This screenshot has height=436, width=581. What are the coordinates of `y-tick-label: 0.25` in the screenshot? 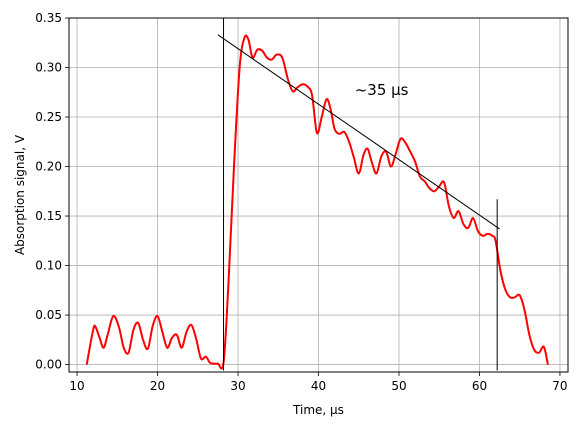 It's located at (48, 117).